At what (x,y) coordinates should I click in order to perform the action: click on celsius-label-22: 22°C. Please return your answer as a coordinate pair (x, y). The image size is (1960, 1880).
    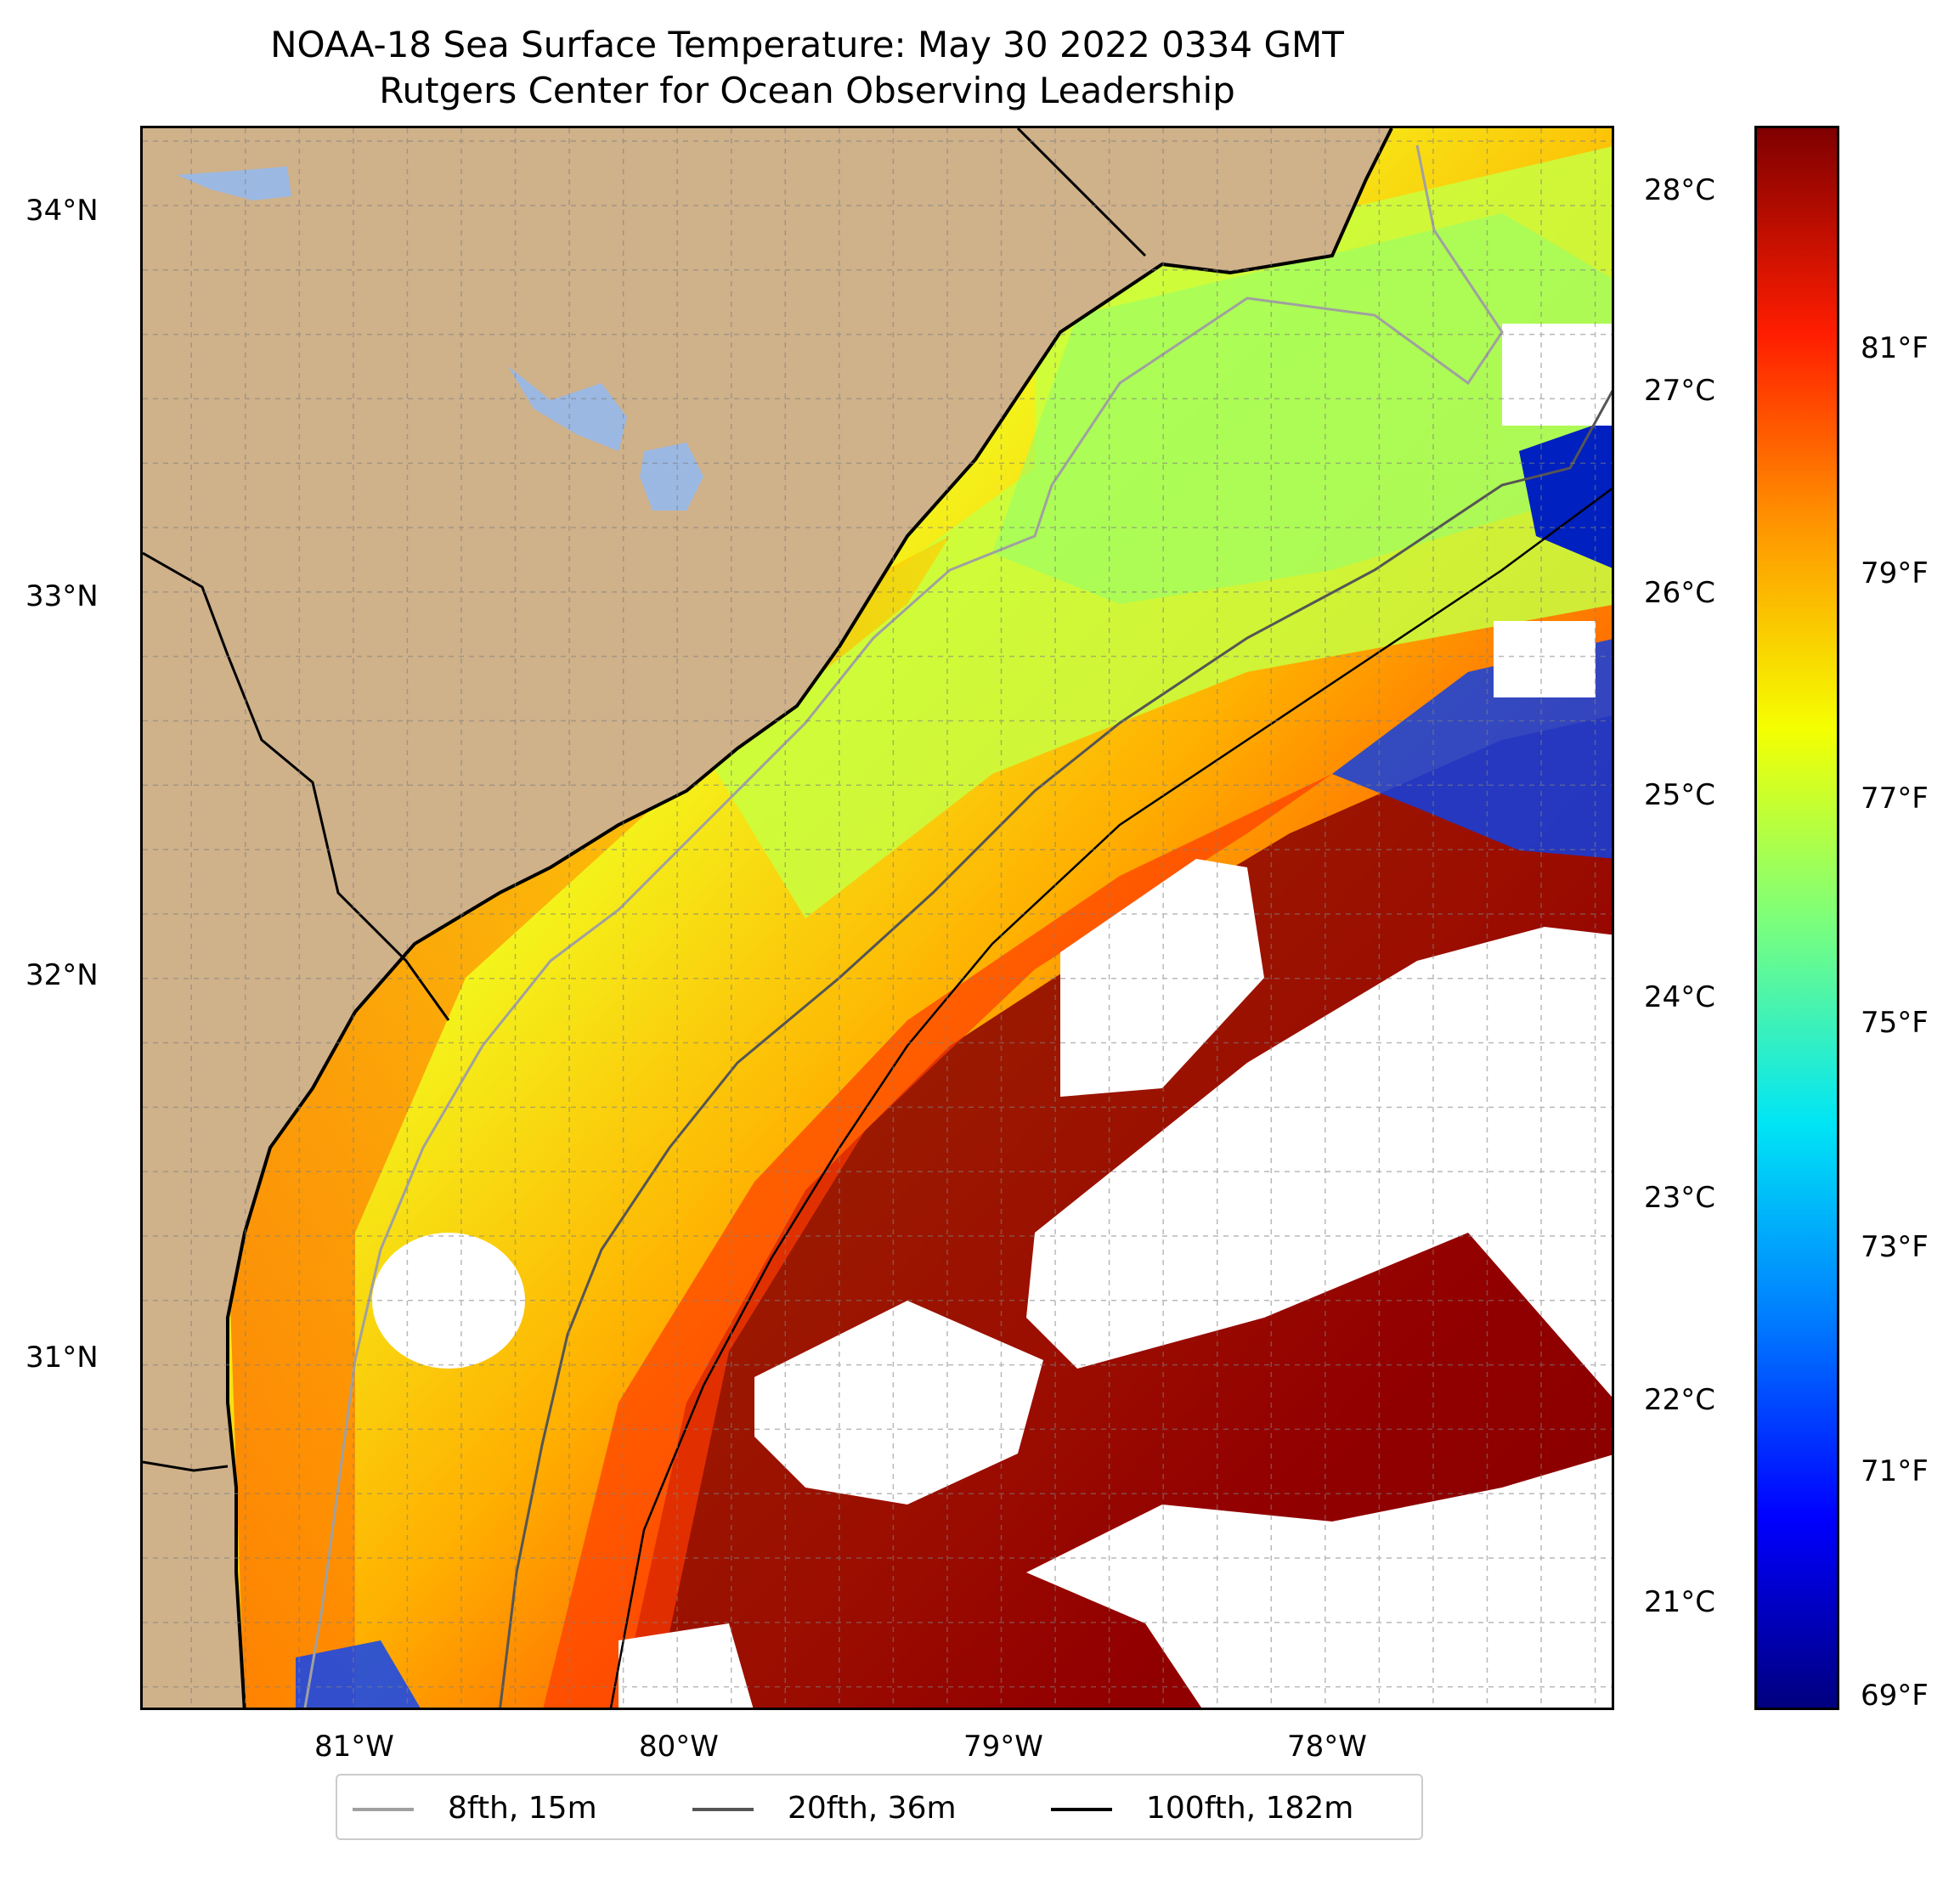
    Looking at the image, I should click on (1680, 1400).